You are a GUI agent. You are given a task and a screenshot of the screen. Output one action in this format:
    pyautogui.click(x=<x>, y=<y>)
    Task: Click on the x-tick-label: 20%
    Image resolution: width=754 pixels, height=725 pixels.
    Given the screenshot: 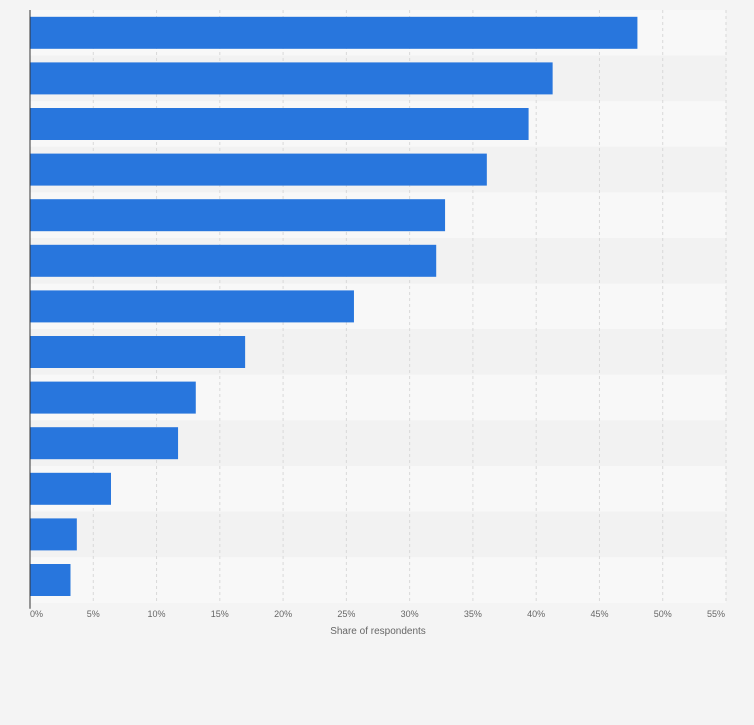 What is the action you would take?
    pyautogui.click(x=283, y=614)
    